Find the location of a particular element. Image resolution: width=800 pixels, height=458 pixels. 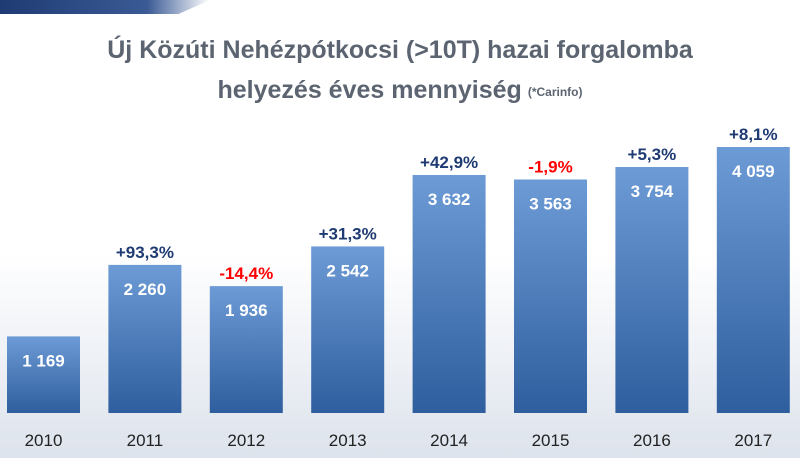

change-label-2017: +8,1% is located at coordinates (753, 134).